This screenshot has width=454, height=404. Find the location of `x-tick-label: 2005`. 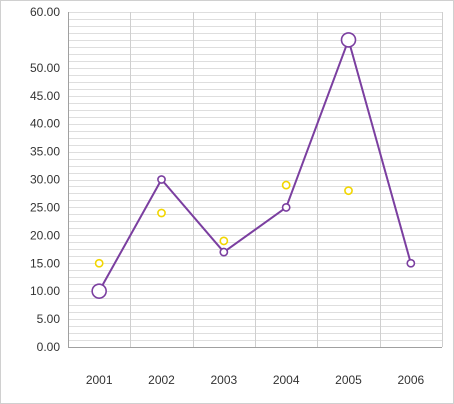

x-tick-label: 2005 is located at coordinates (348, 380).